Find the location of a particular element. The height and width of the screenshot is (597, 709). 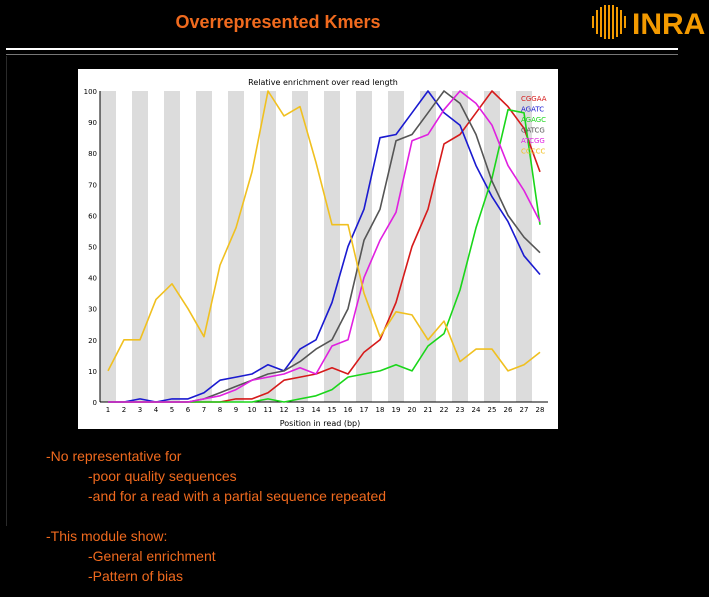

legend-item: CGGAA is located at coordinates (534, 99).